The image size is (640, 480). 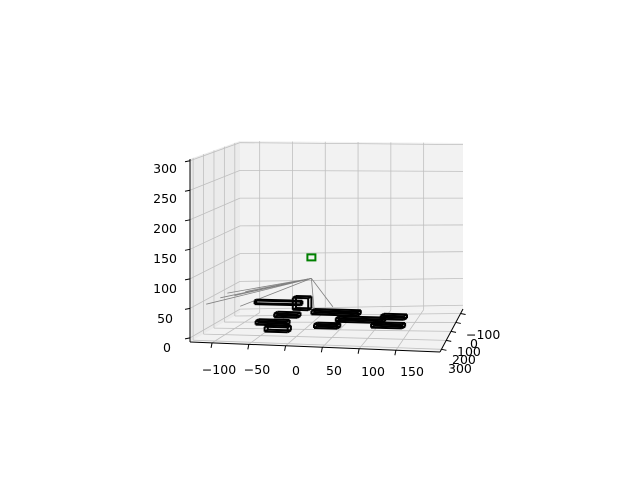 What do you see at coordinates (257, 369) in the screenshot?
I see `x-tick-label: −50` at bounding box center [257, 369].